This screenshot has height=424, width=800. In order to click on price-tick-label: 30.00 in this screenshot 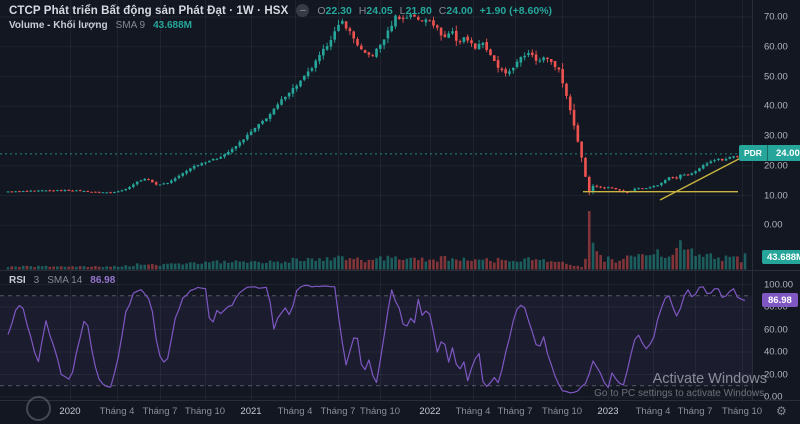, I will do `click(776, 136)`.